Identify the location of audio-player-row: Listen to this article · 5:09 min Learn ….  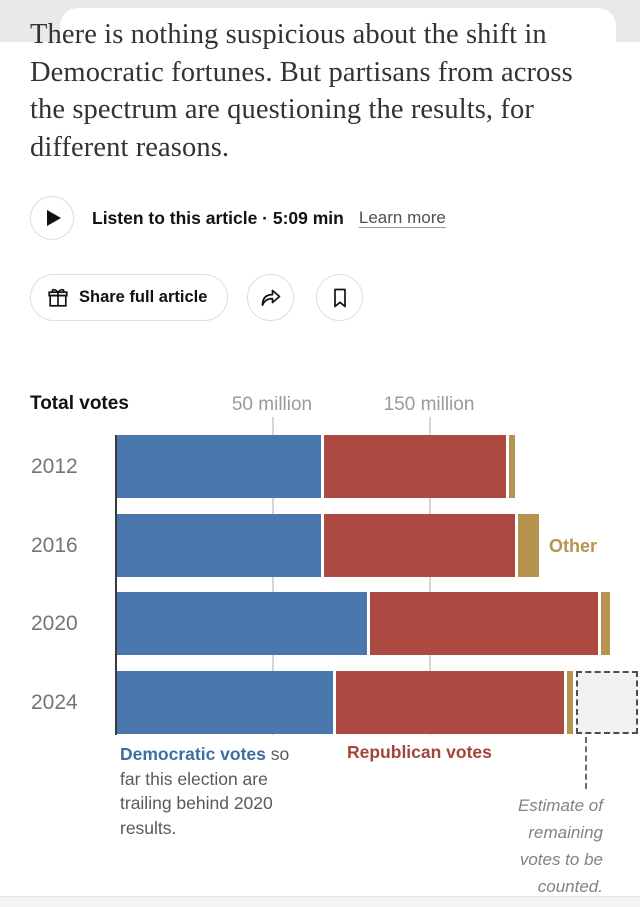
(238, 218).